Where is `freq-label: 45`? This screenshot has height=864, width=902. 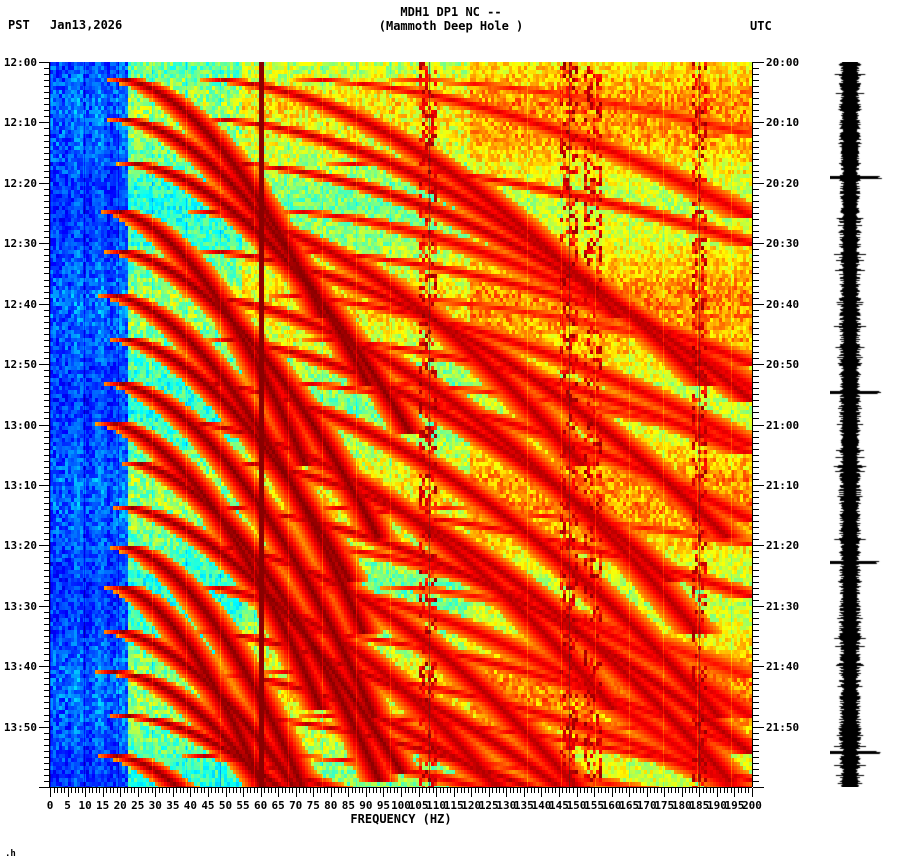 freq-label: 45 is located at coordinates (208, 805).